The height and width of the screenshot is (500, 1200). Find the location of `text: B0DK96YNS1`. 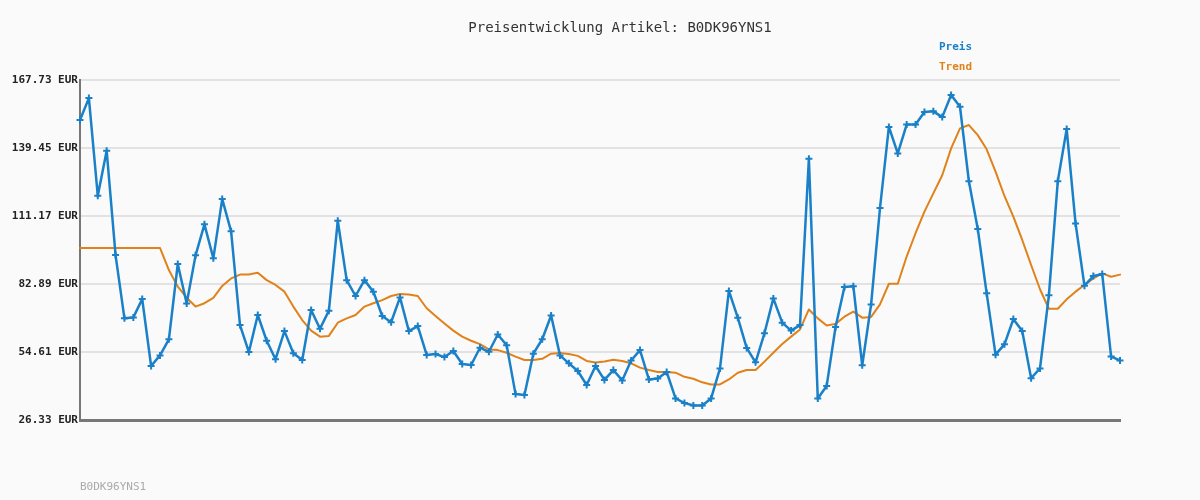

text: B0DK96YNS1 is located at coordinates (113, 486).